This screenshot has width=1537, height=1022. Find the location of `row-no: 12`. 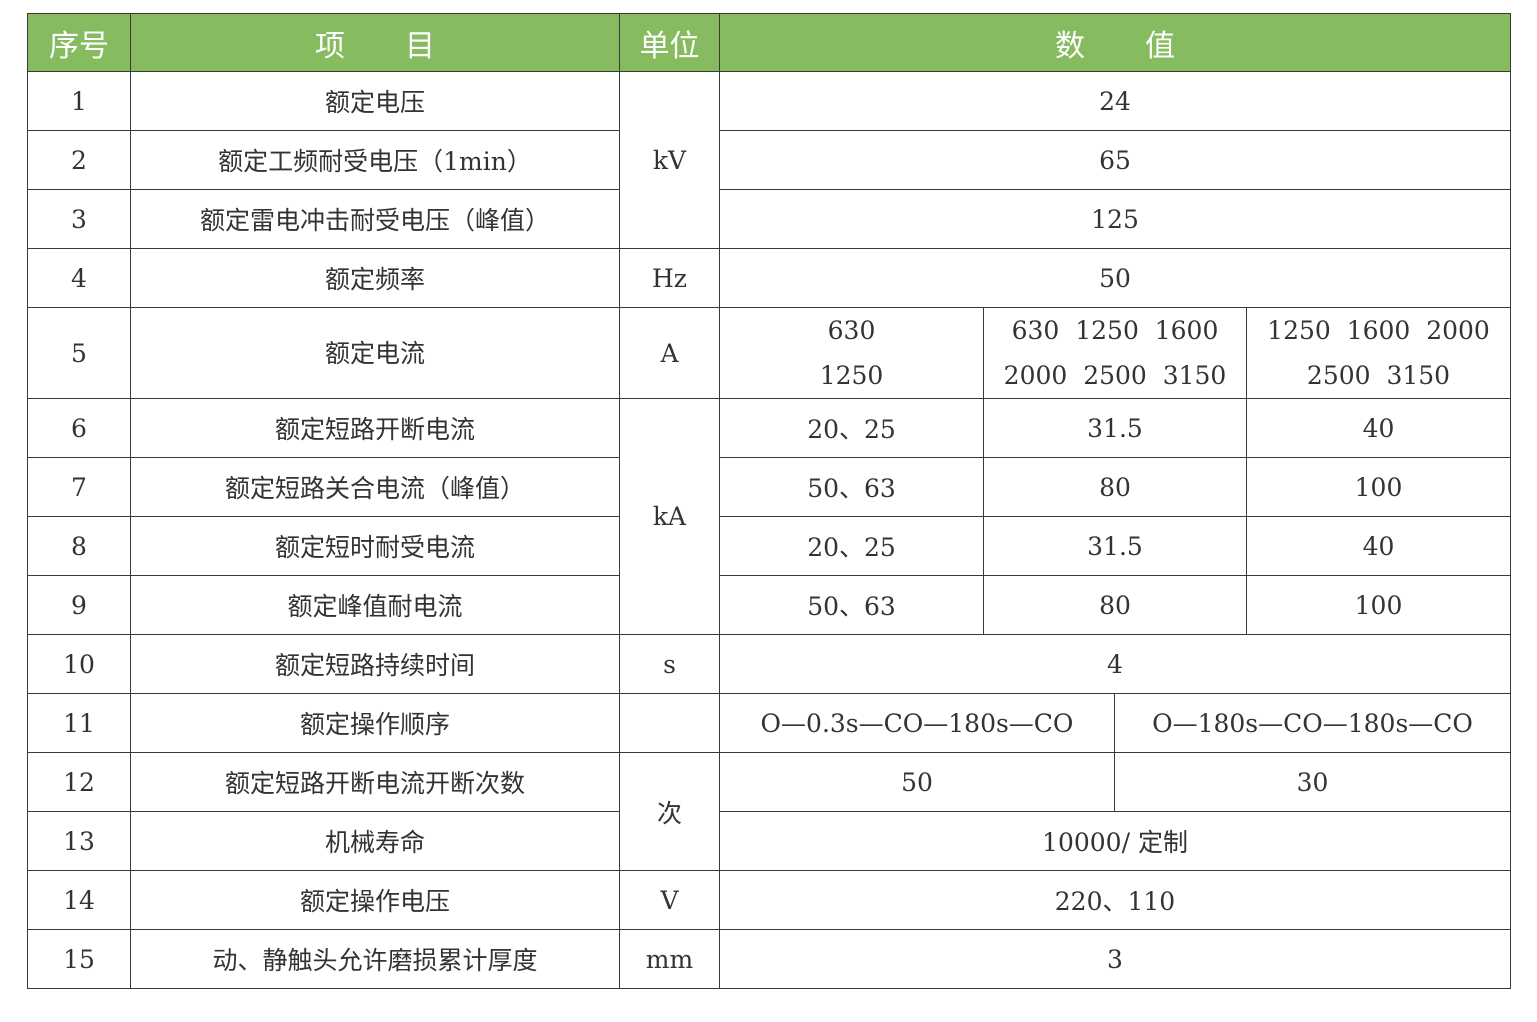

row-no: 12 is located at coordinates (79, 782).